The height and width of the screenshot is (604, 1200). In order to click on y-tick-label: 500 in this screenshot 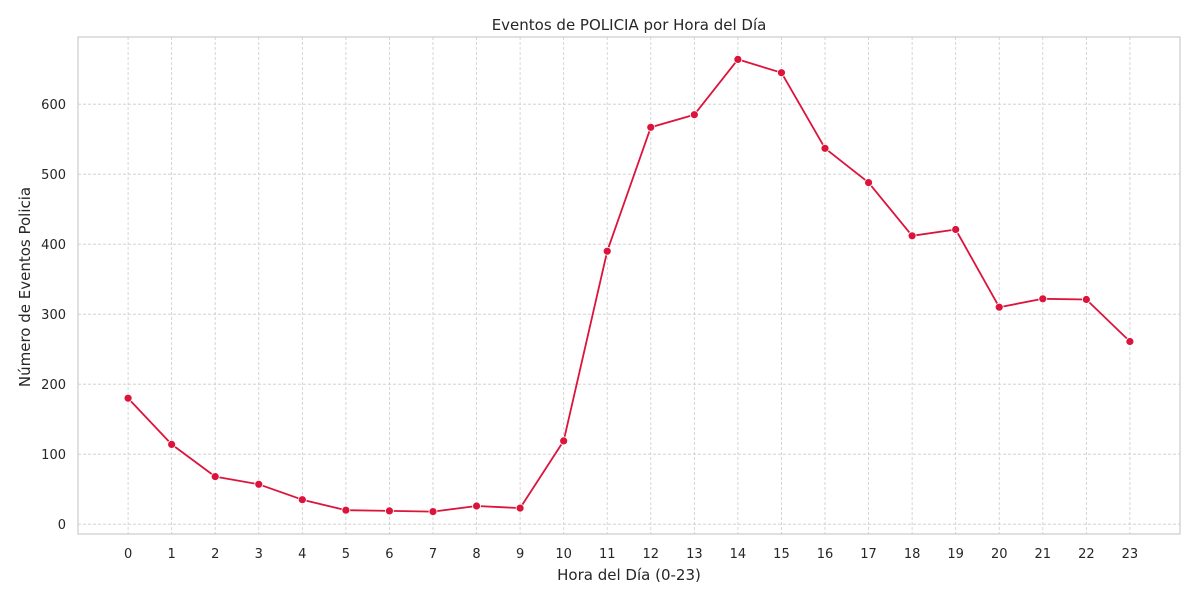, I will do `click(53, 175)`.